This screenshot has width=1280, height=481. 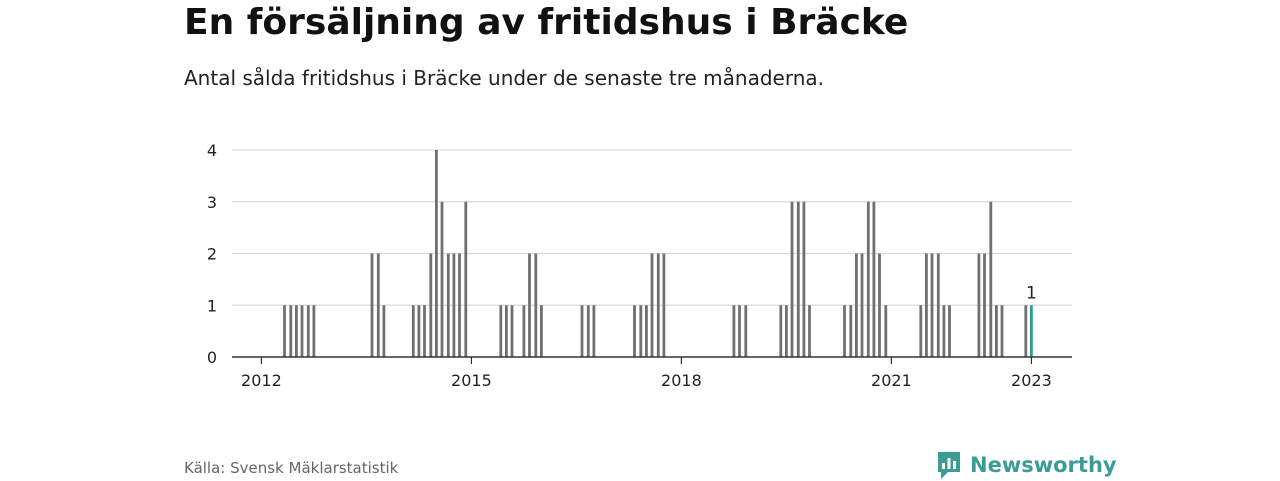 I want to click on y-tick-label: 0, so click(x=212, y=357).